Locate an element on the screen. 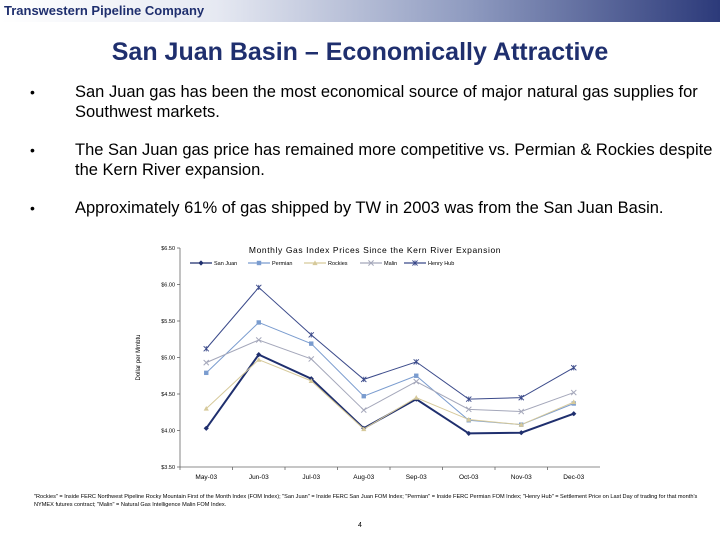 This screenshot has width=720, height=540. header-bar is located at coordinates (360, 11).